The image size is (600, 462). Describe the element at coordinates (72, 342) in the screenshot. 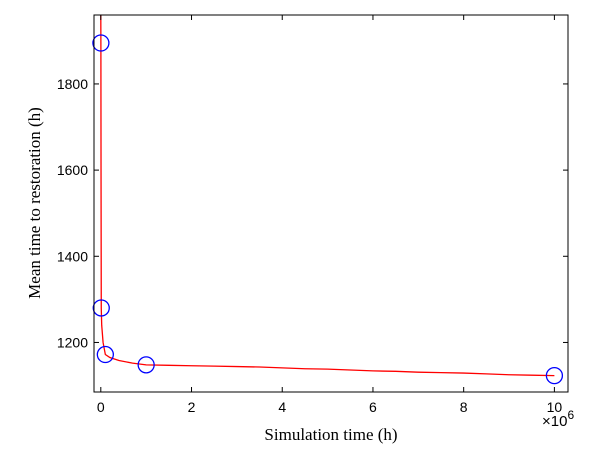

I see `y-tick-label: 1200` at that location.